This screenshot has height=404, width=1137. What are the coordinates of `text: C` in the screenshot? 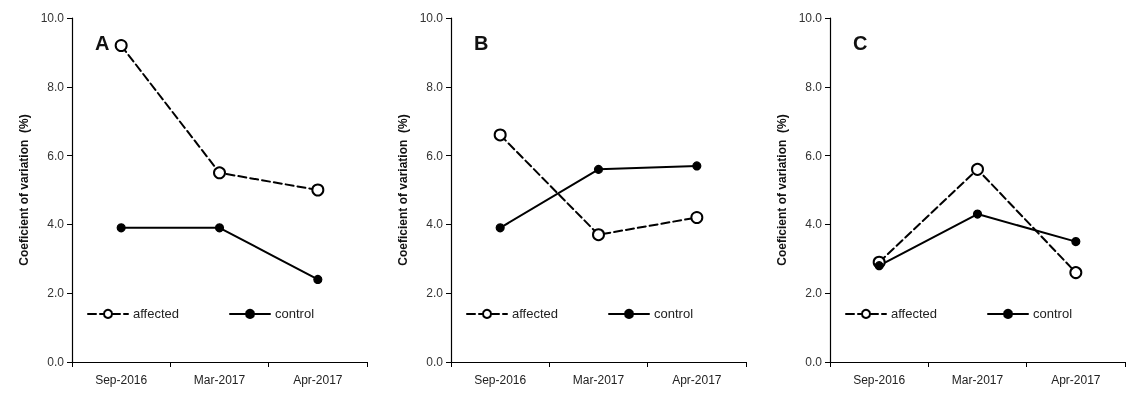 It's located at (860, 43).